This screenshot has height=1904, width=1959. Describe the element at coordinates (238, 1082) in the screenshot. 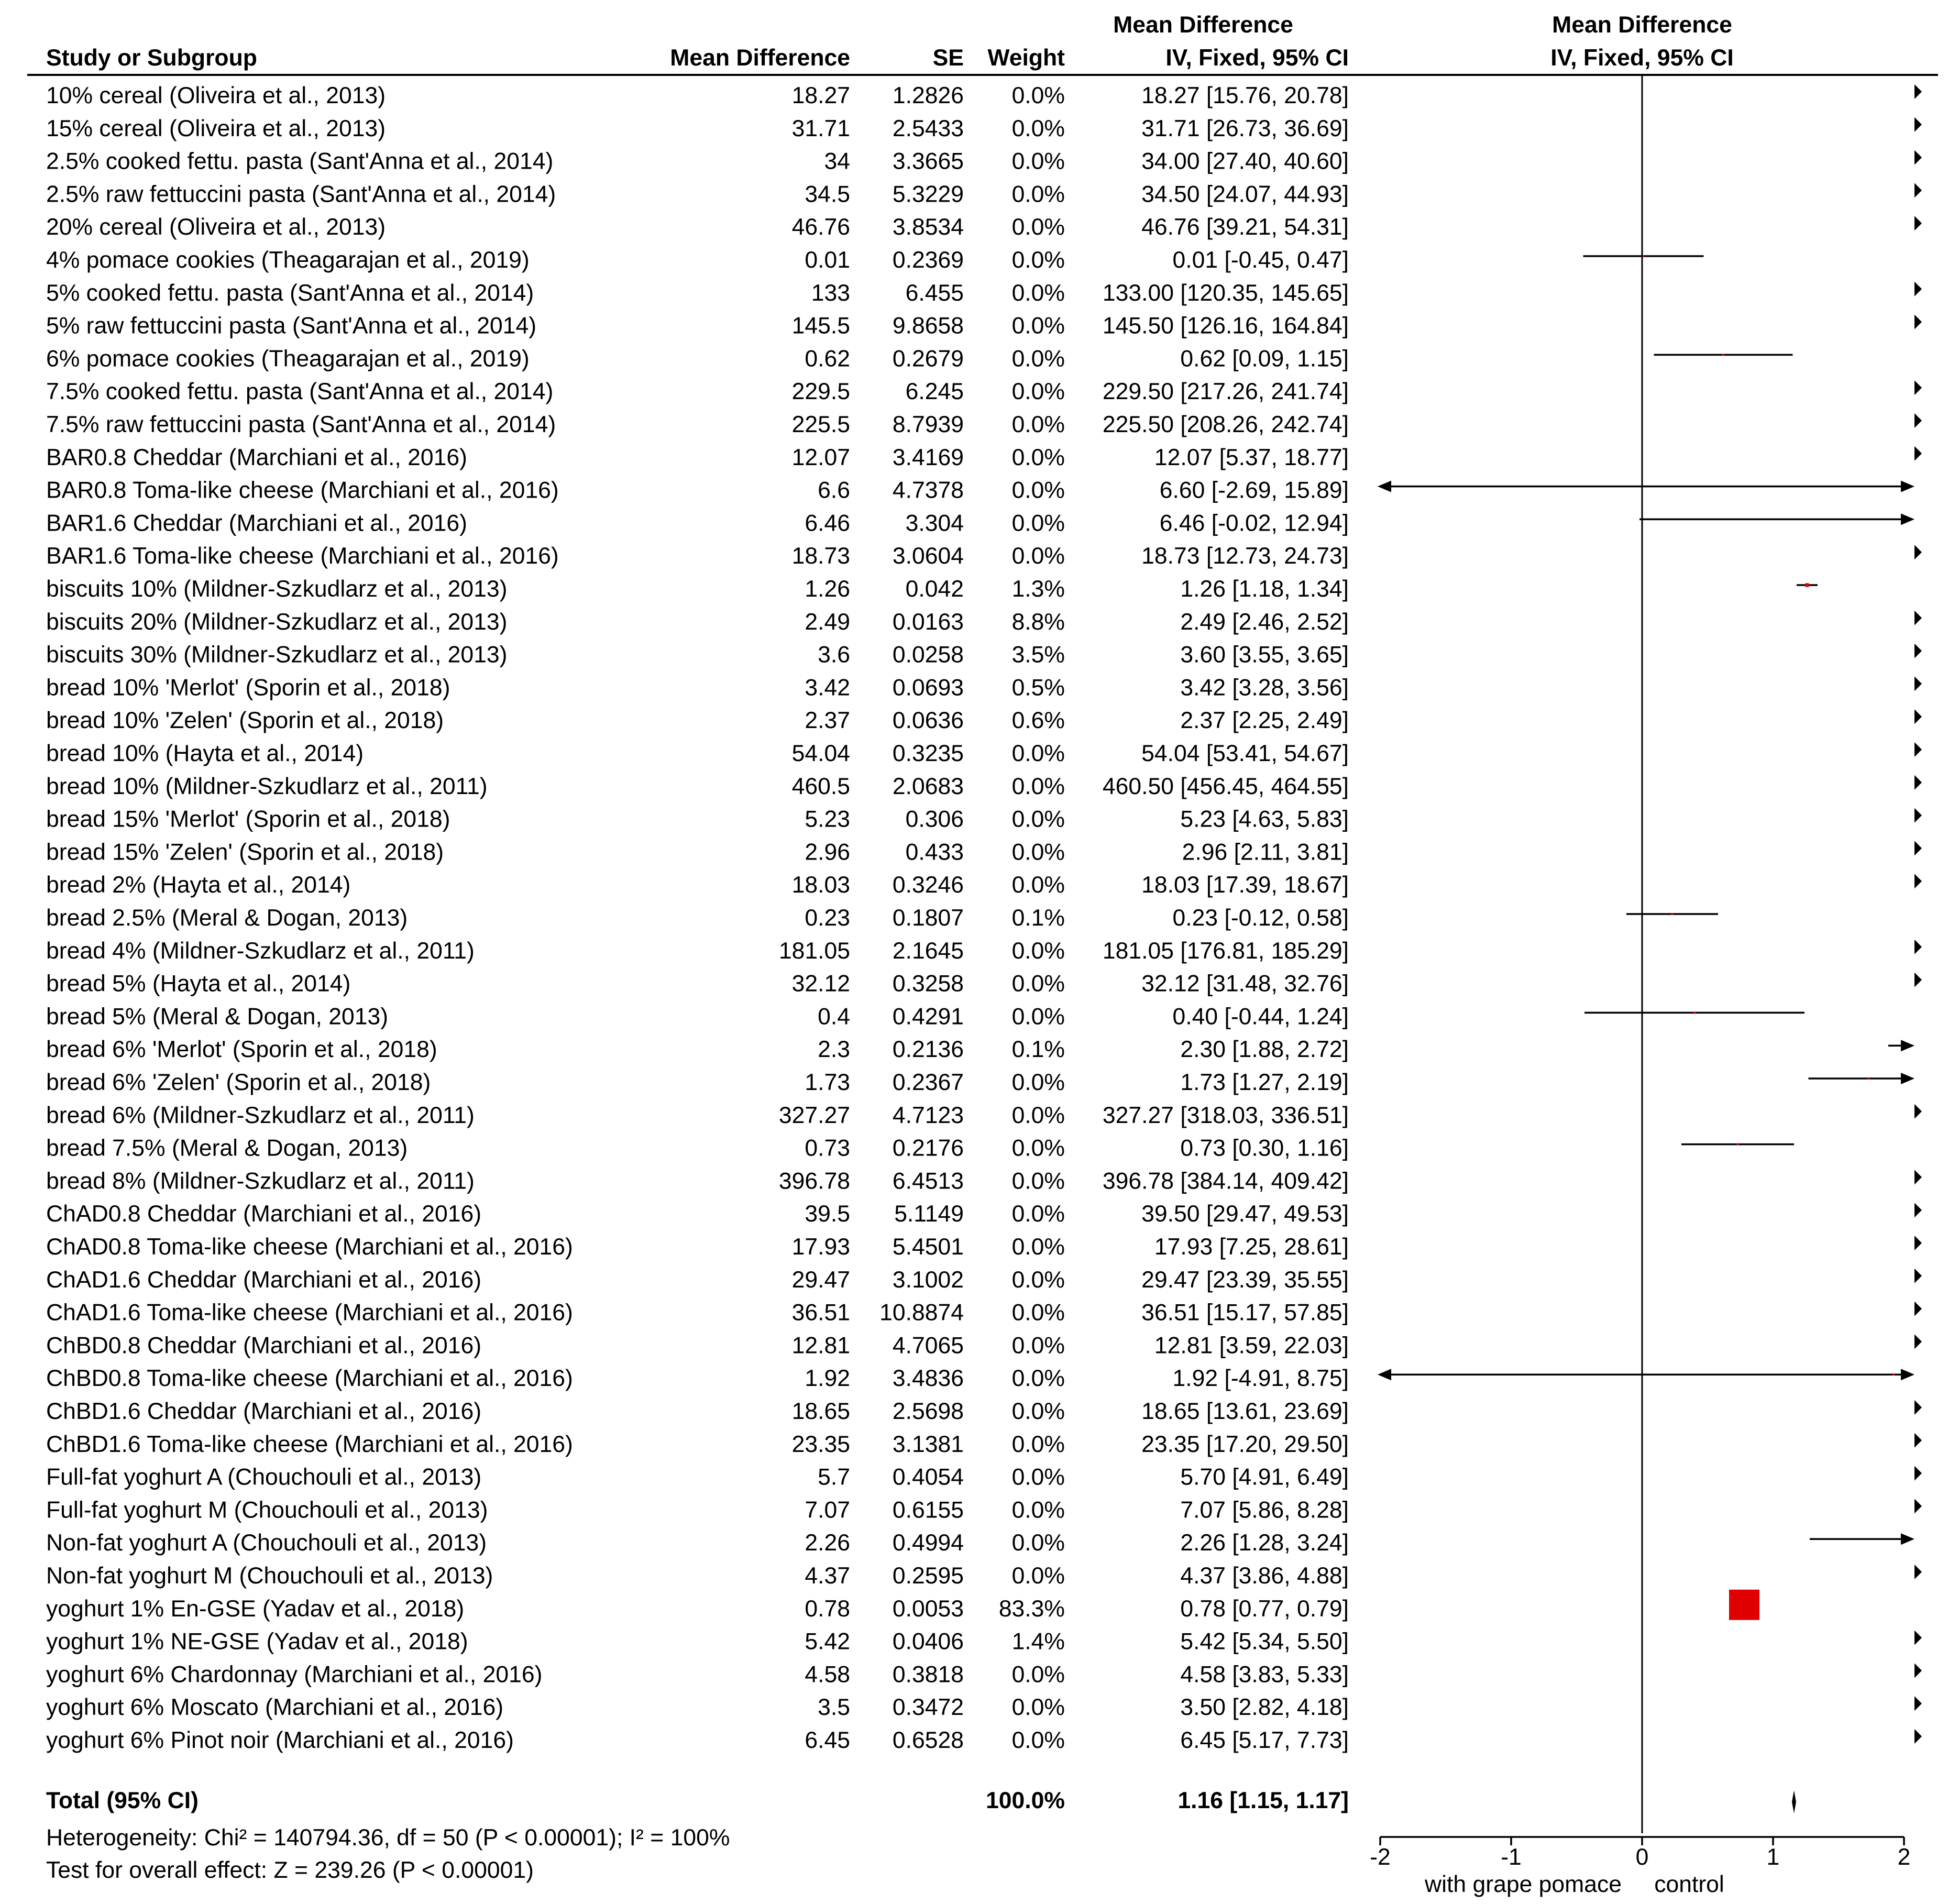

I see `study-label: bread 6% 'Zelen' (Sporin et al., 2018)` at that location.